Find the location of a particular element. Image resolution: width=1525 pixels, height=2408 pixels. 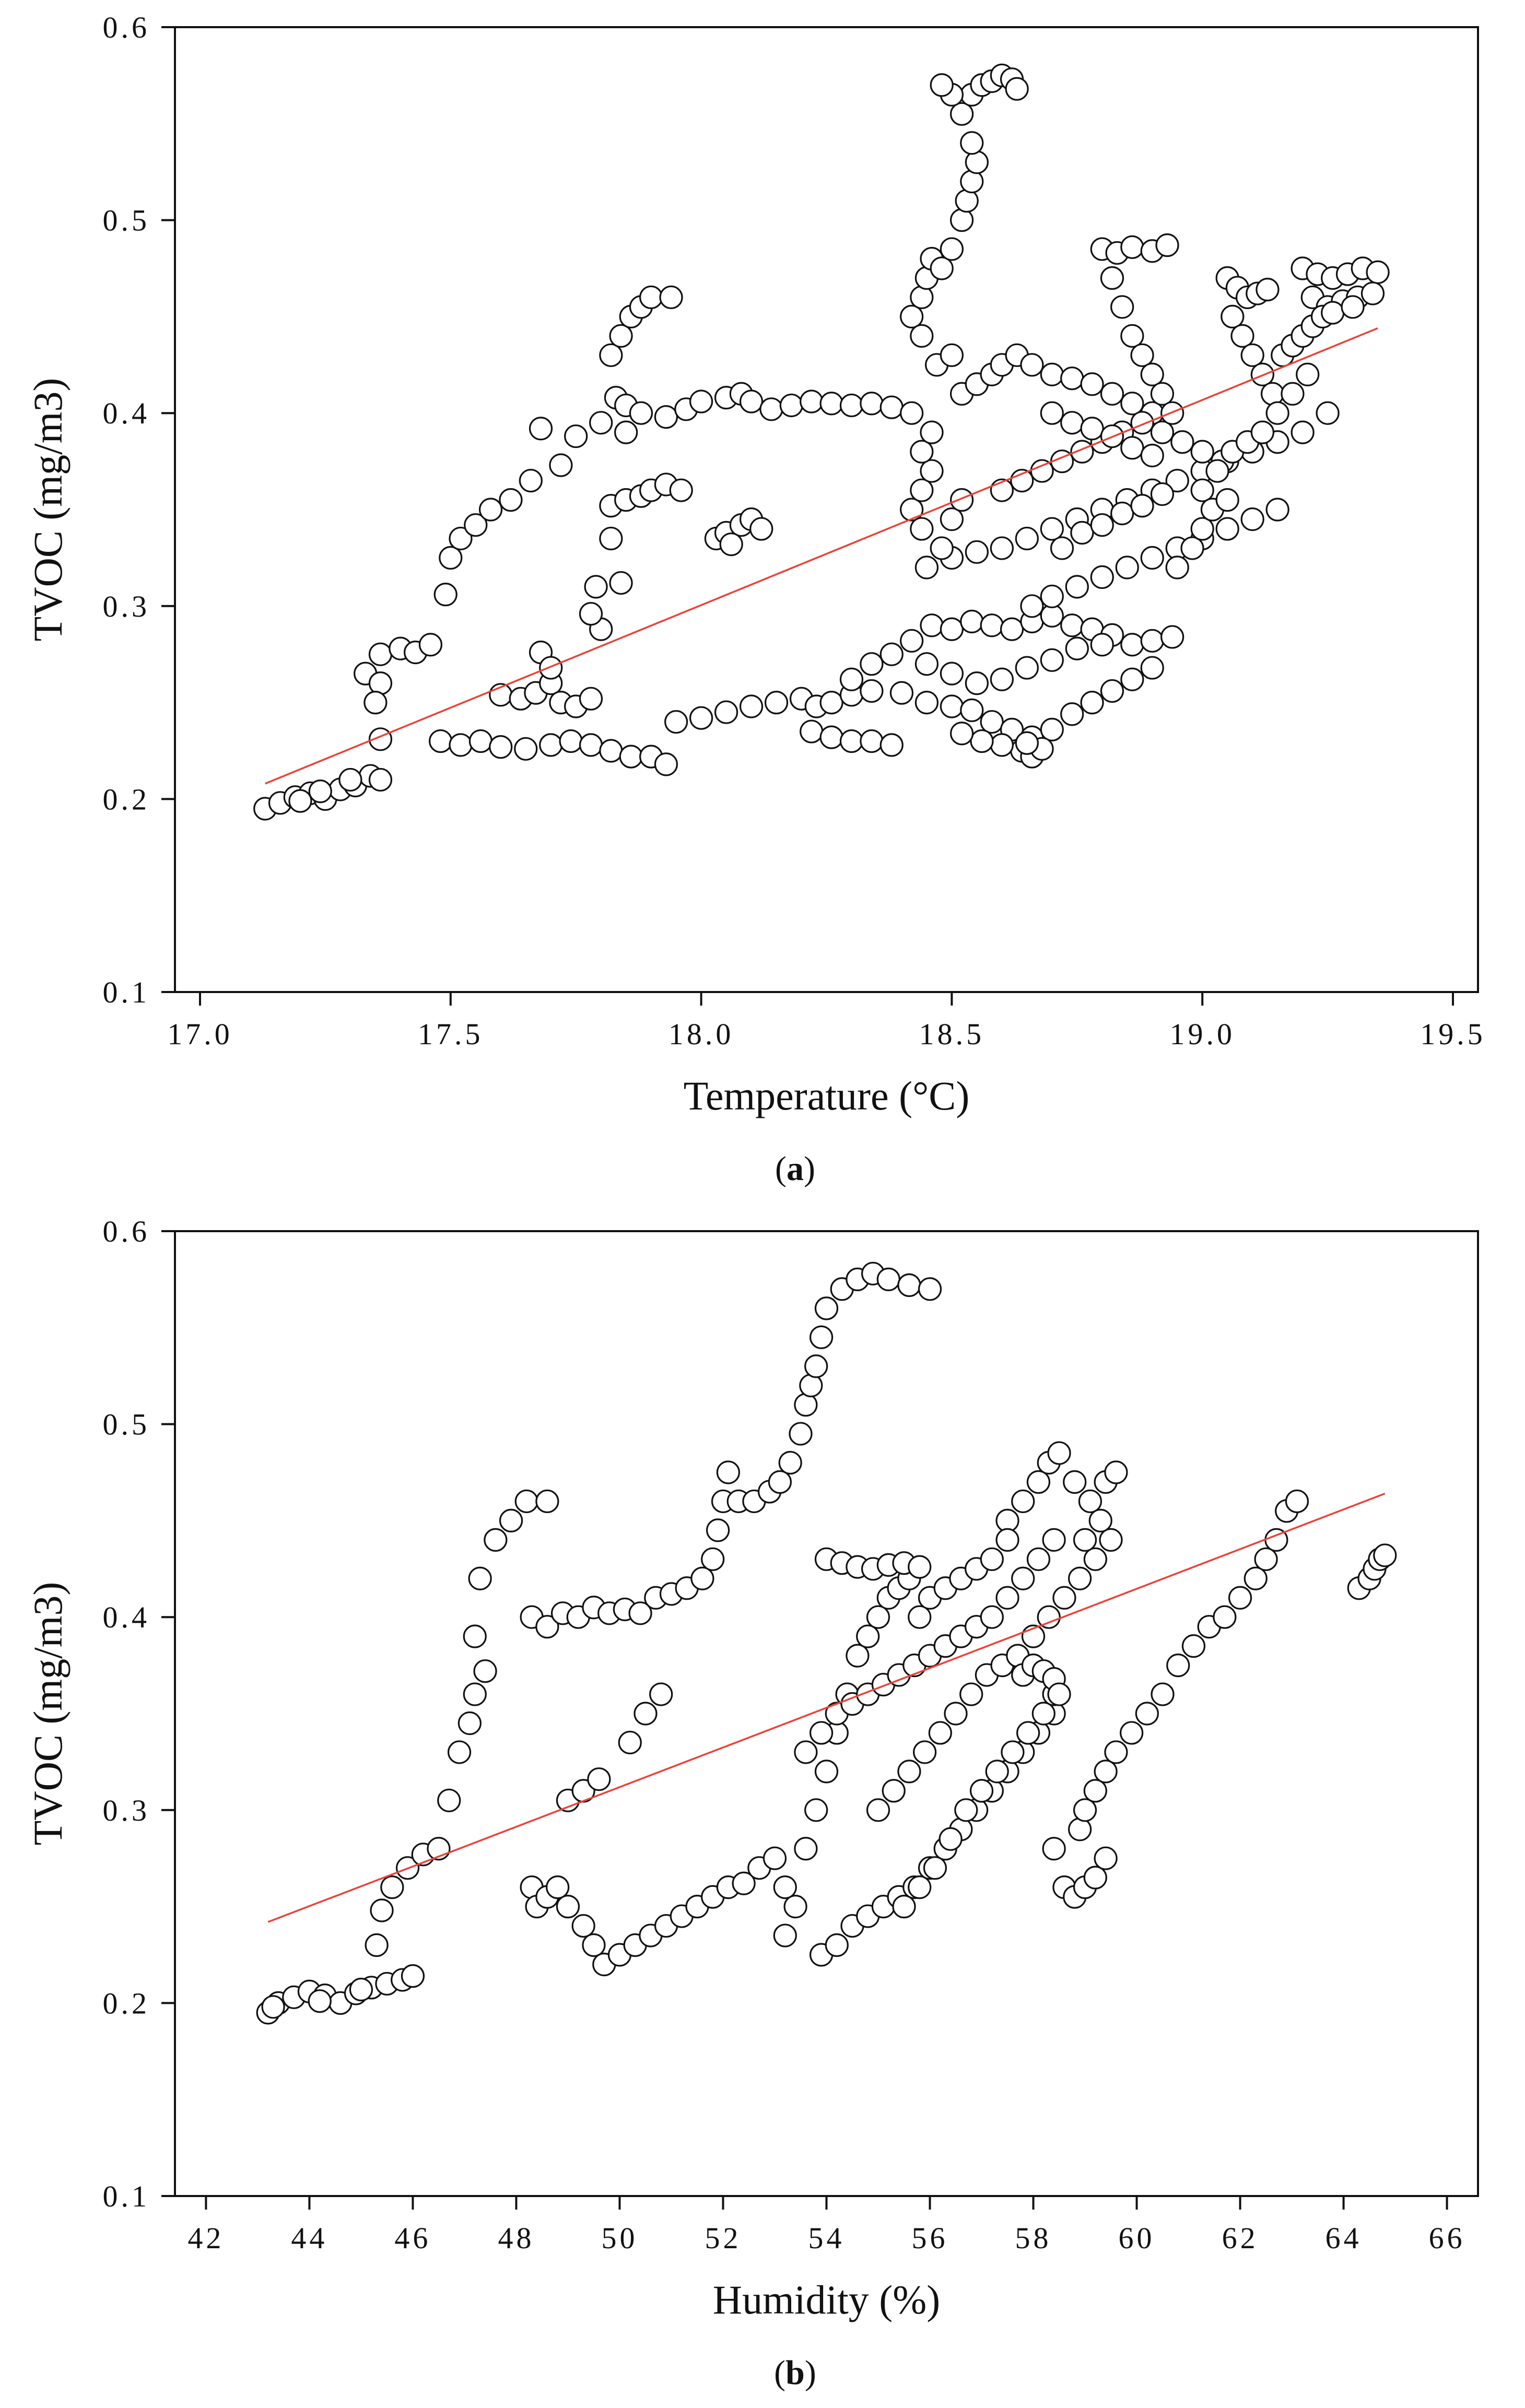

y-tick-label: 0.6 is located at coordinates (126, 27).